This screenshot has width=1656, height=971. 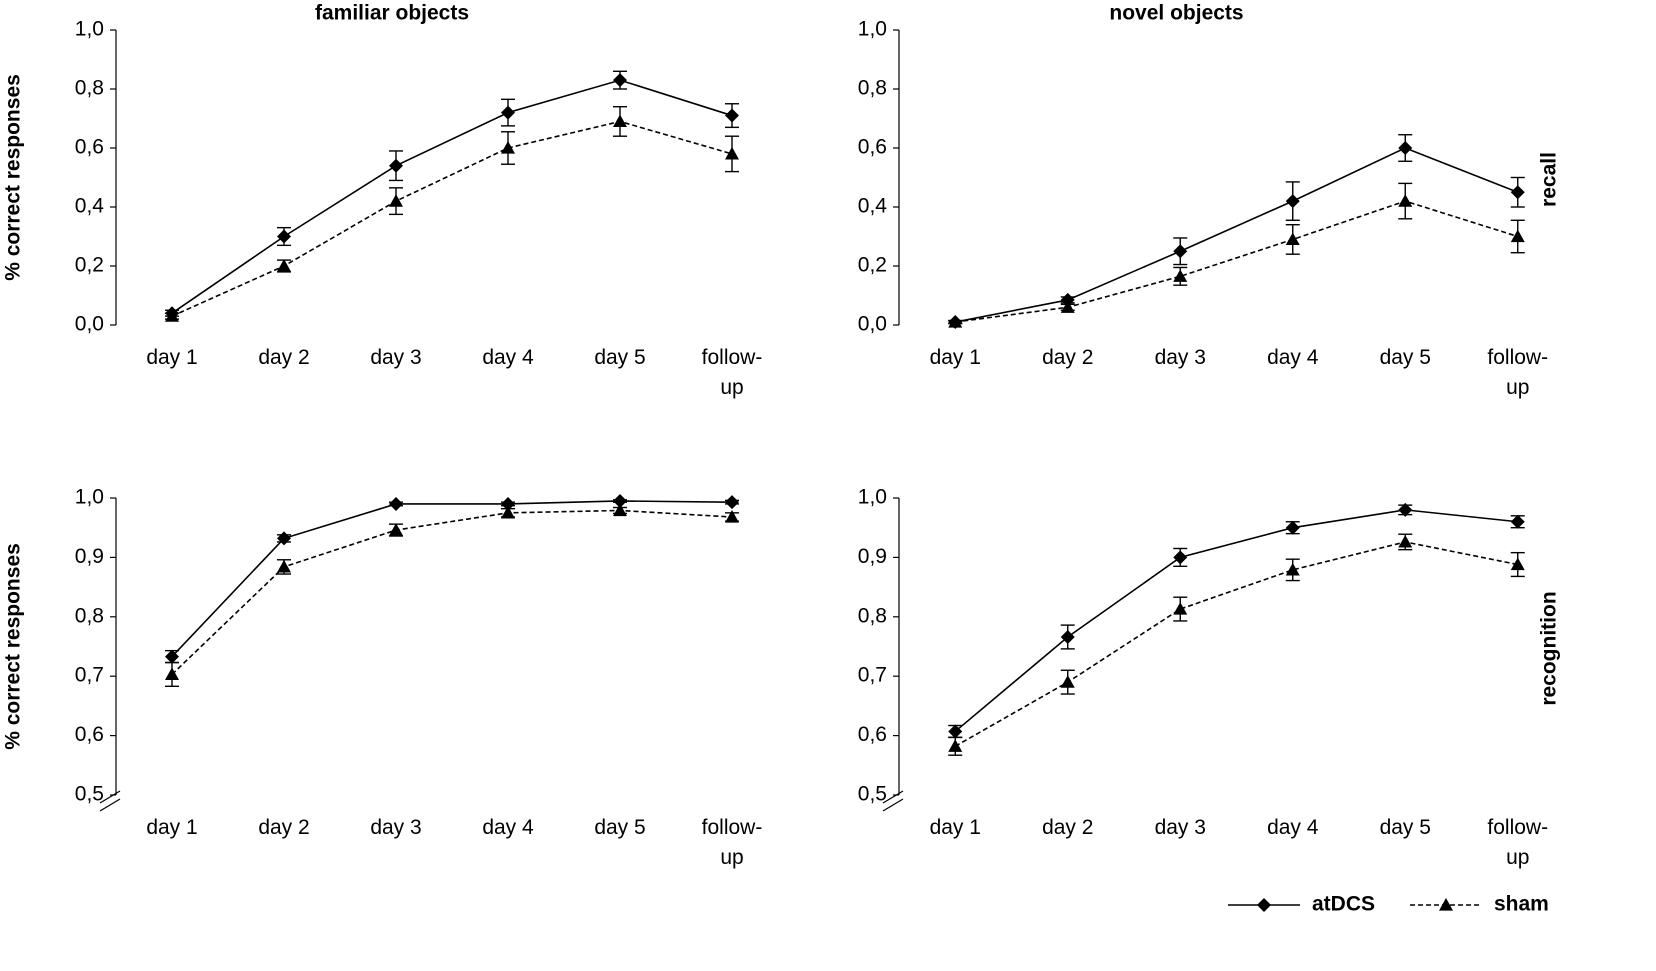 I want to click on row-label: recall, so click(x=1549, y=179).